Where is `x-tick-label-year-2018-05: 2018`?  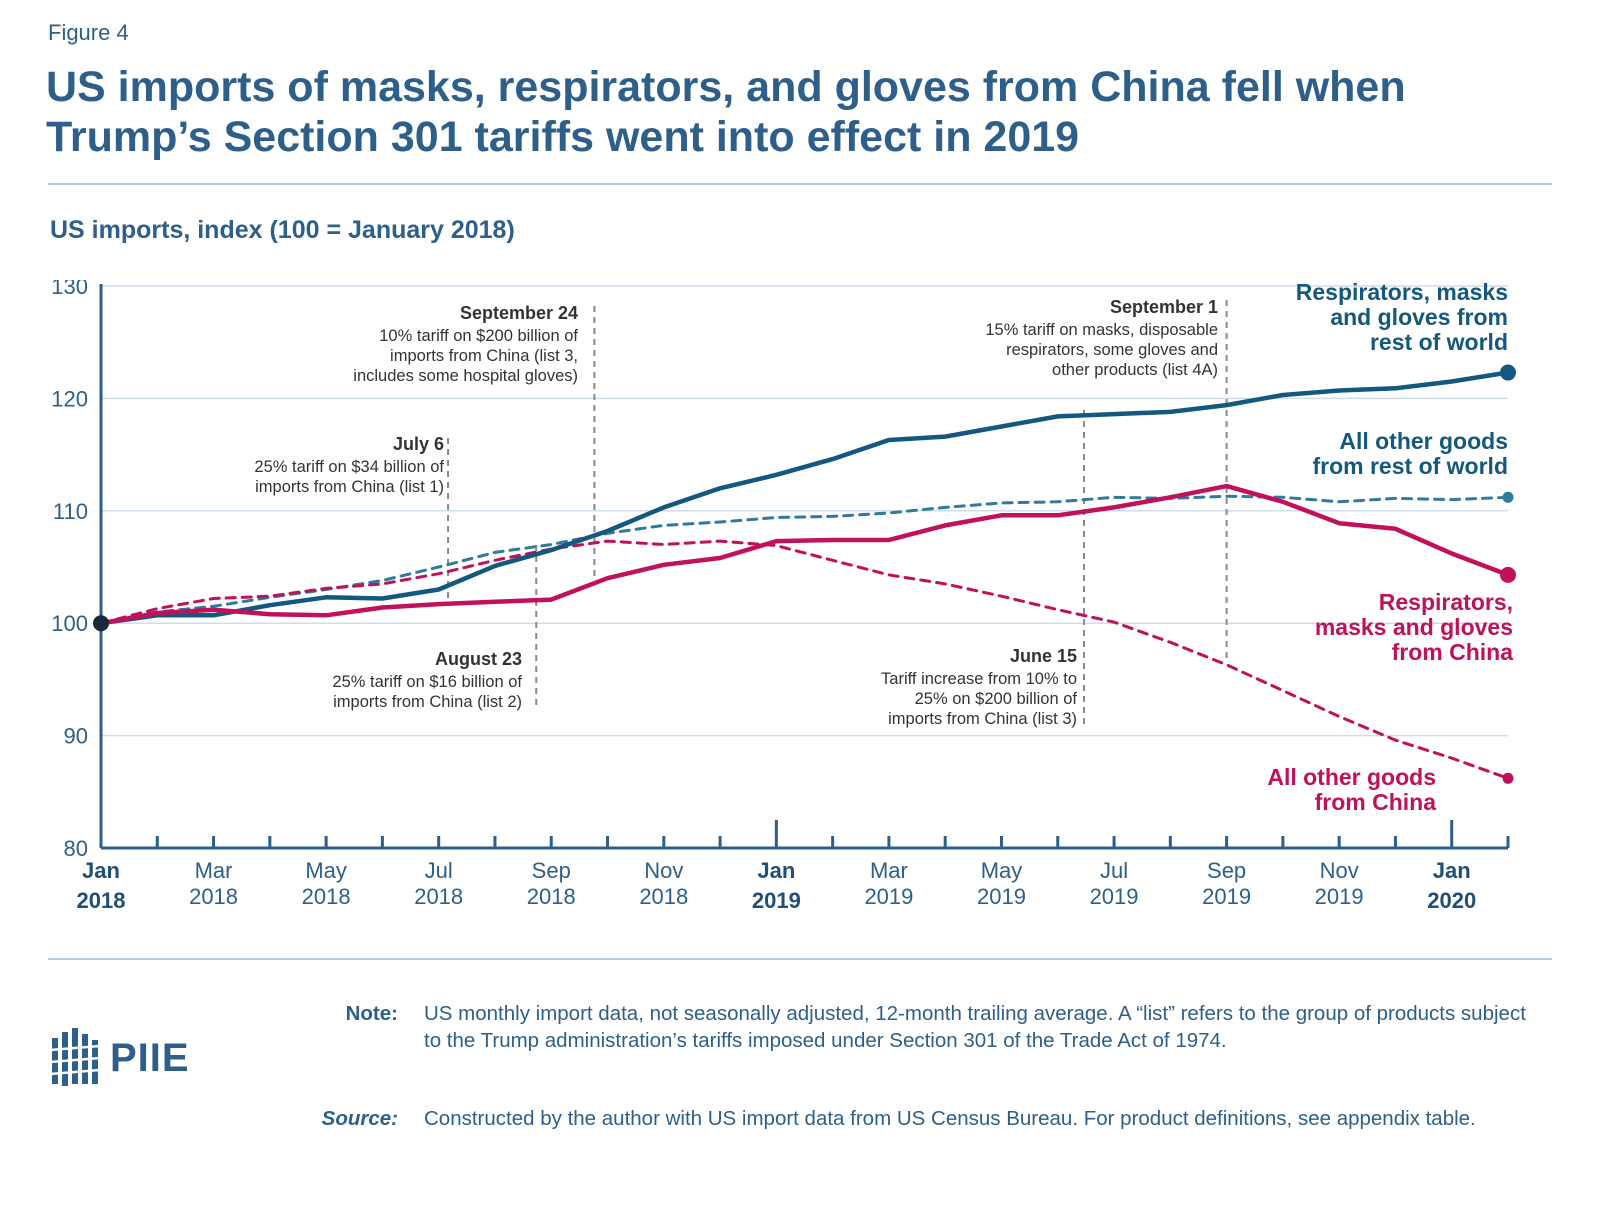 x-tick-label-year-2018-05: 2018 is located at coordinates (326, 896).